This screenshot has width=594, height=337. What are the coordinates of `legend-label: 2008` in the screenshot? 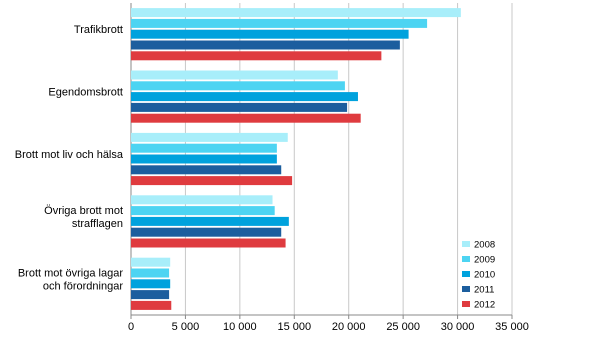 It's located at (484, 245).